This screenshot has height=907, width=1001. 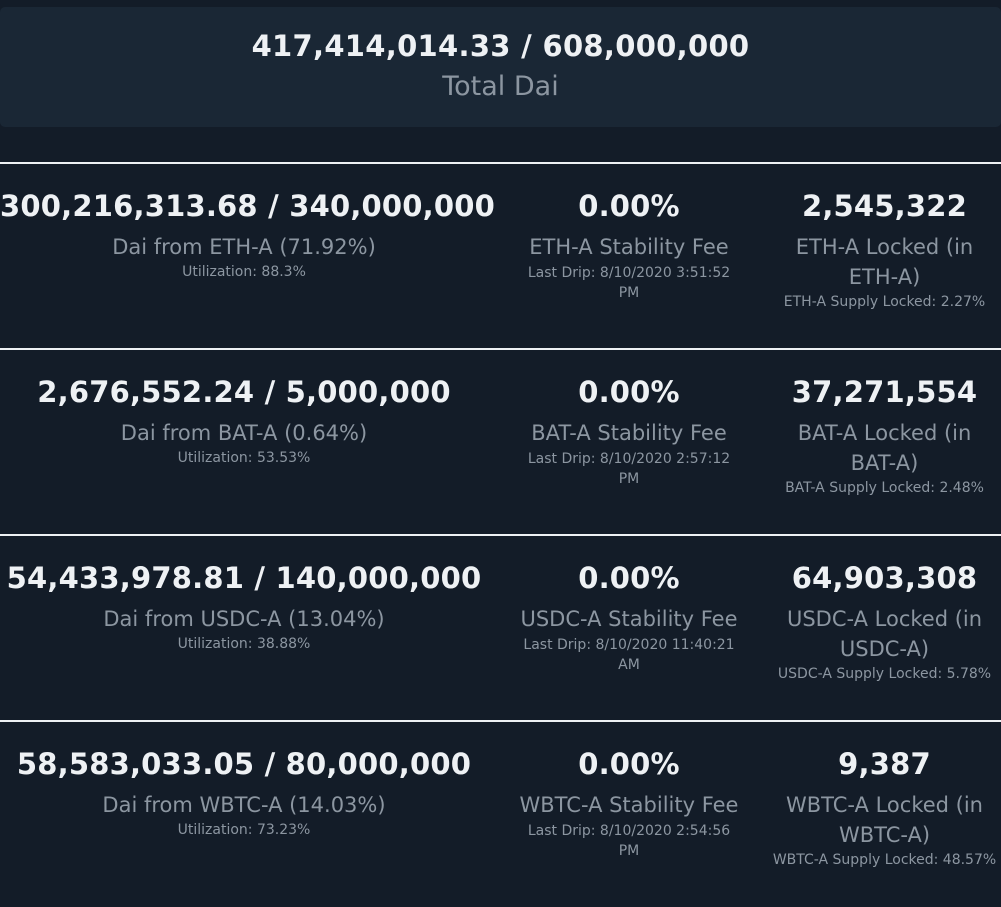 I want to click on ilk-fee-label: WBTC-A Stability Fee, so click(x=629, y=805).